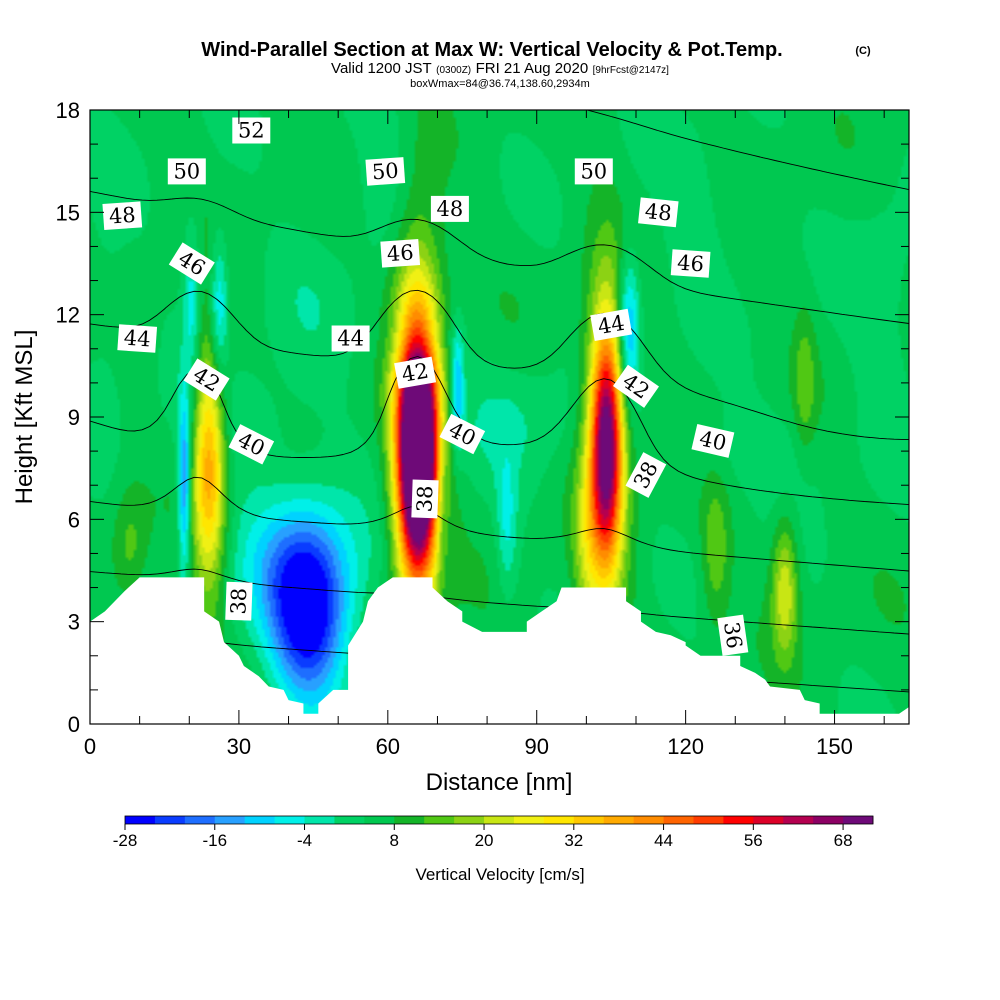 The height and width of the screenshot is (1000, 1000). What do you see at coordinates (573, 840) in the screenshot?
I see `colorbar-tick-label: 32` at bounding box center [573, 840].